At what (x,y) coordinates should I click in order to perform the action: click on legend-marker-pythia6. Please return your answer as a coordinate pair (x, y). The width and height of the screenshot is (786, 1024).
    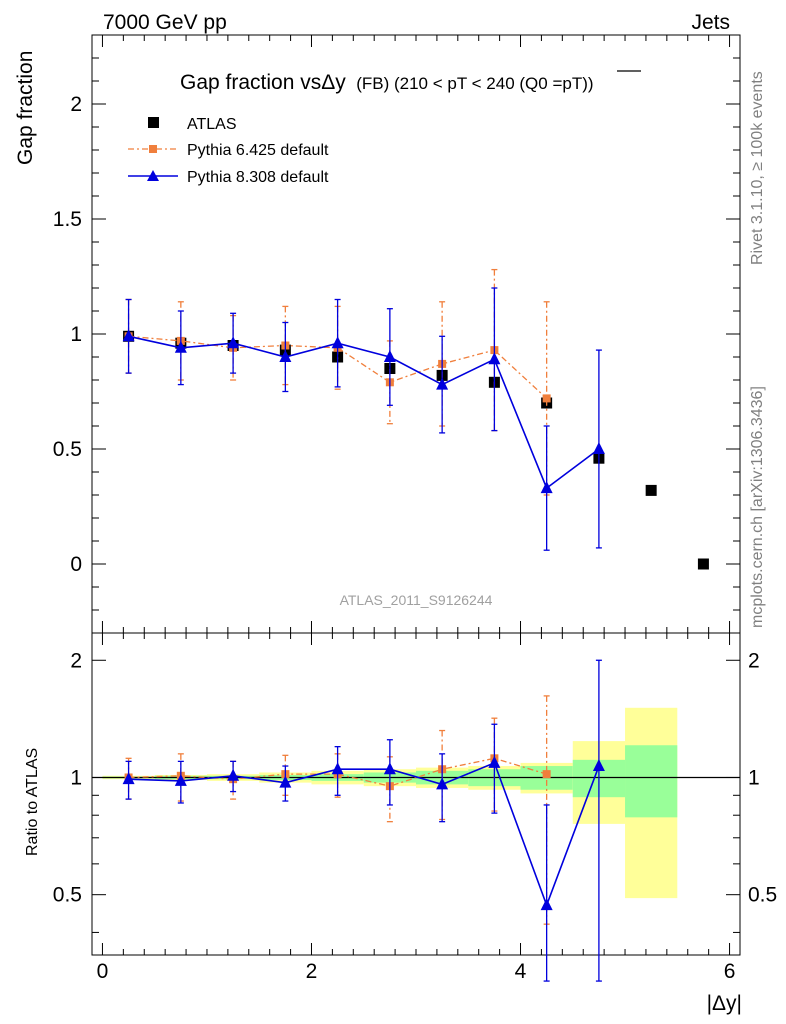
    Looking at the image, I should click on (153, 149).